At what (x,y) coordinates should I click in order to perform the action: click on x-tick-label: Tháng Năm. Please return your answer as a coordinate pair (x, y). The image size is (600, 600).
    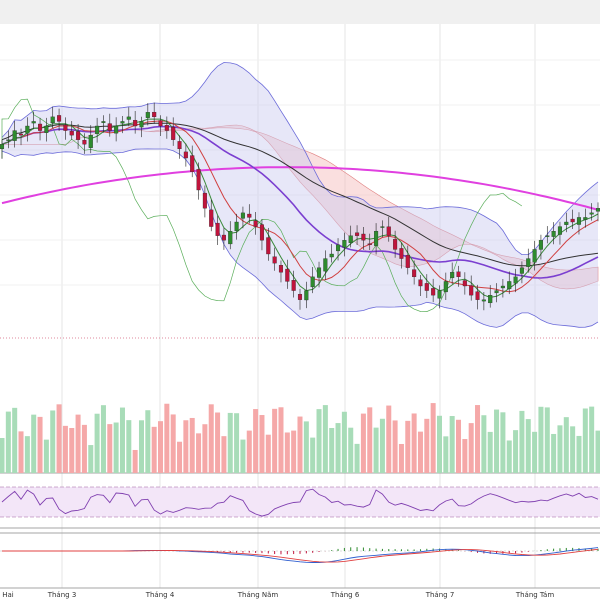
    Looking at the image, I should click on (258, 595).